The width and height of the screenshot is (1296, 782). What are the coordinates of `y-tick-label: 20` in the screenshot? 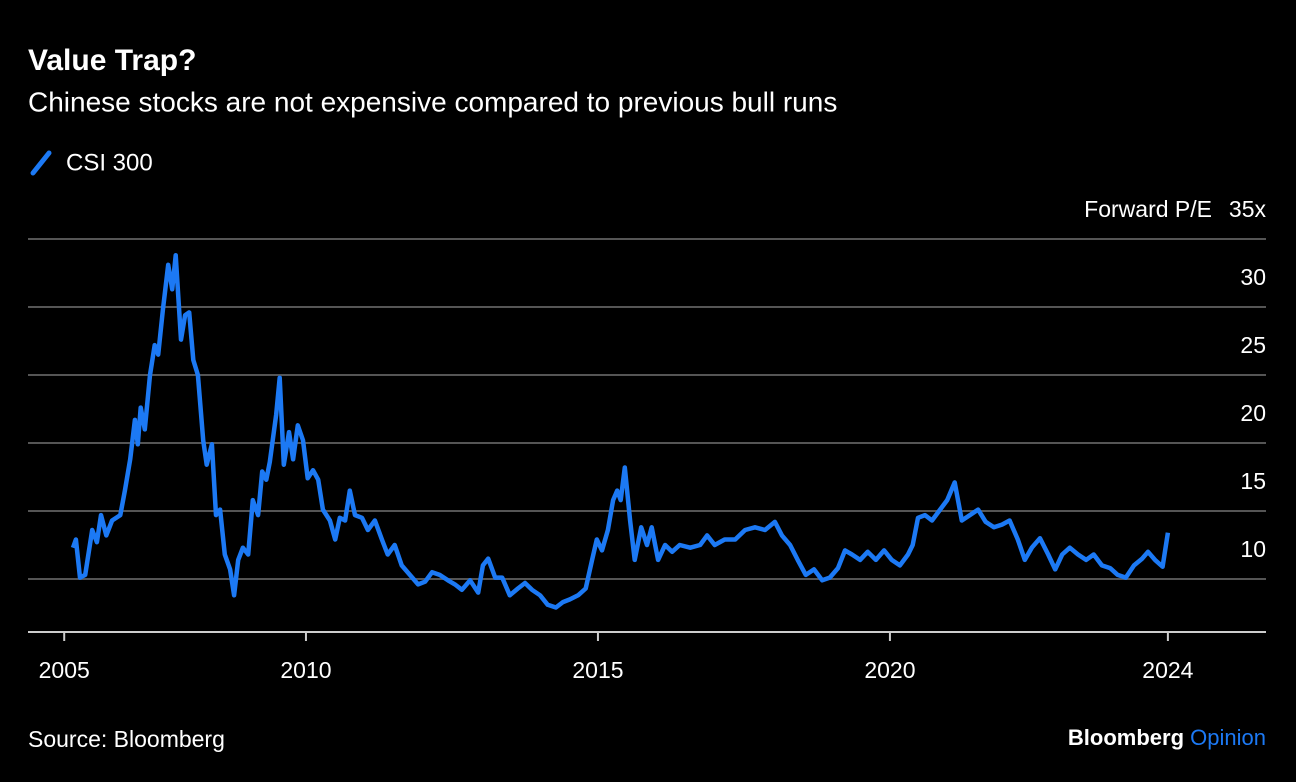 It's located at (1253, 413).